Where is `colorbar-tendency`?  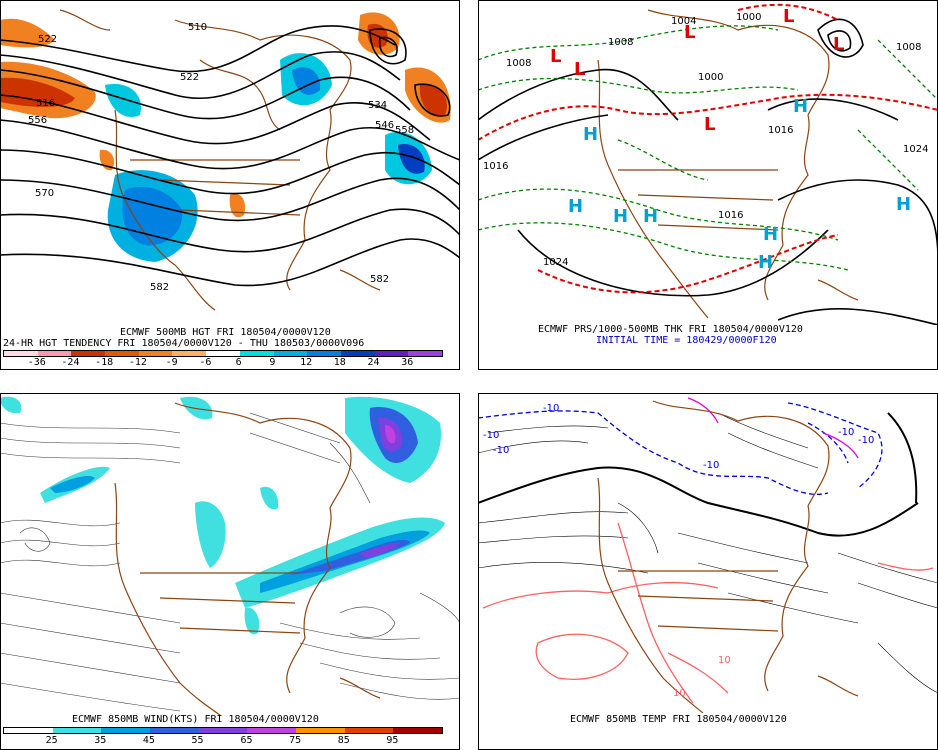
colorbar-tendency is located at coordinates (223, 353).